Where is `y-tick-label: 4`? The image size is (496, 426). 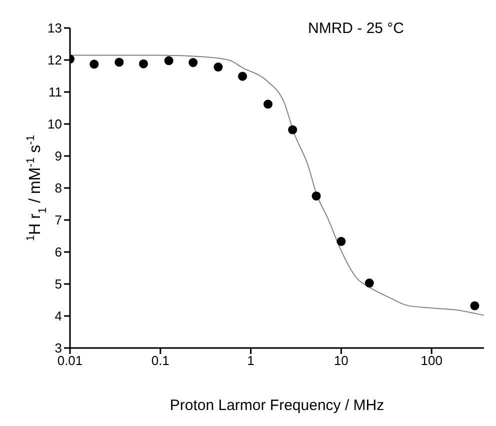 y-tick-label: 4 is located at coordinates (58, 316).